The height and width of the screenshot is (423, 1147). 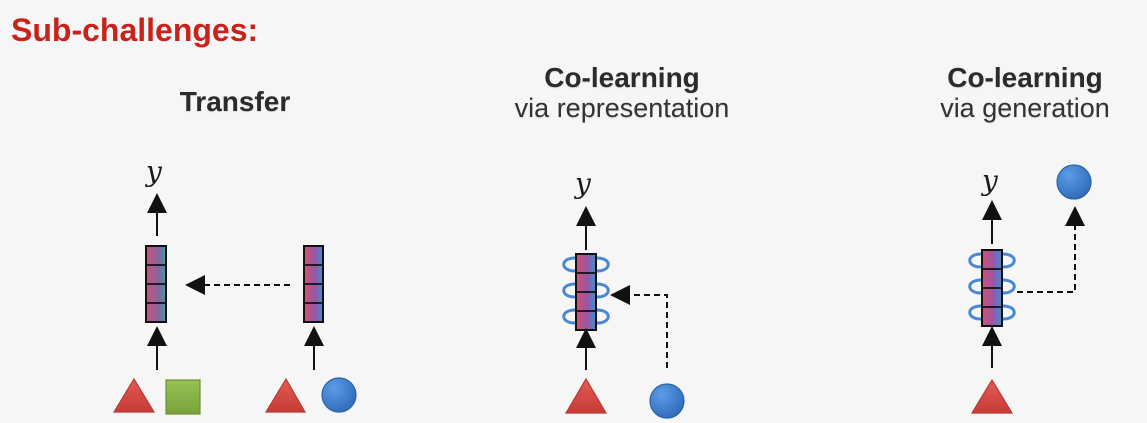 I want to click on colearning-generation-subtitle: via generation, so click(x=1025, y=107).